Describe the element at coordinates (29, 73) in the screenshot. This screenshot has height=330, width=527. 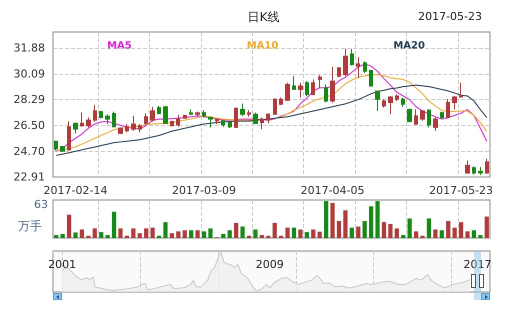
I see `y-tick-label: 30.09` at that location.